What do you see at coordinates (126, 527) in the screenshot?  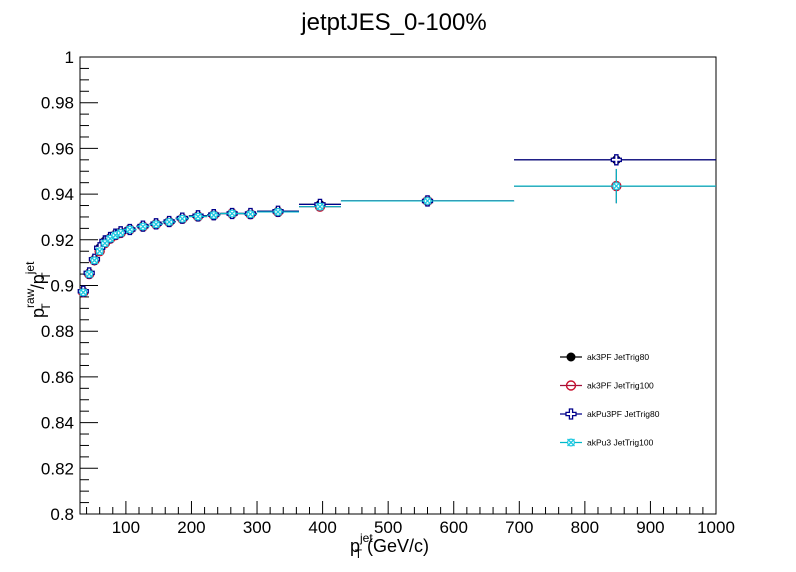 I see `x-tick-label: 100` at bounding box center [126, 527].